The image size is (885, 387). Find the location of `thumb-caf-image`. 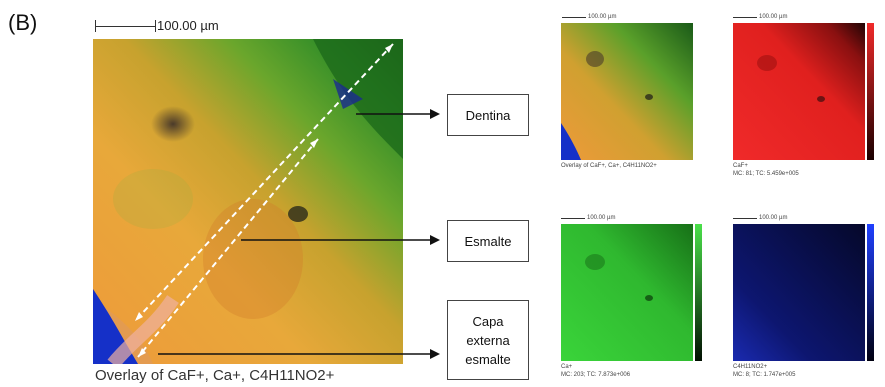

thumb-caf-image is located at coordinates (799, 91).